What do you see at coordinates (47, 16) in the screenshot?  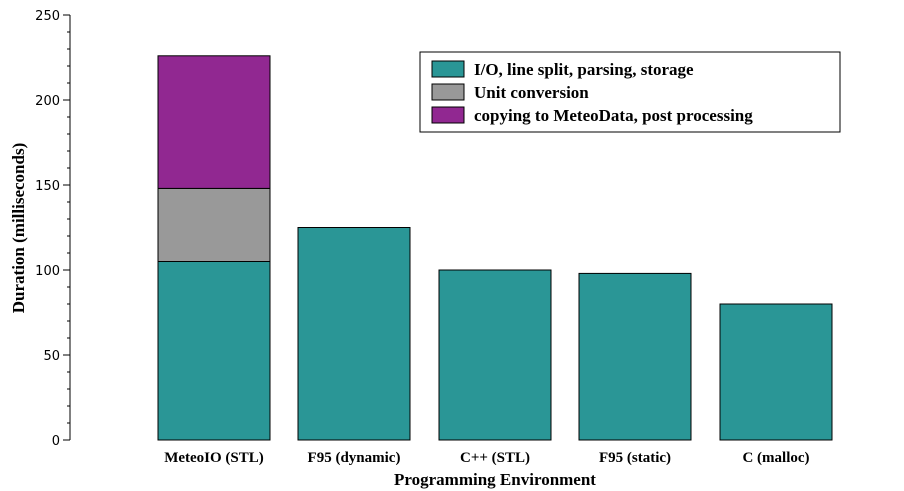 I see `y-tick-label: 250` at bounding box center [47, 16].